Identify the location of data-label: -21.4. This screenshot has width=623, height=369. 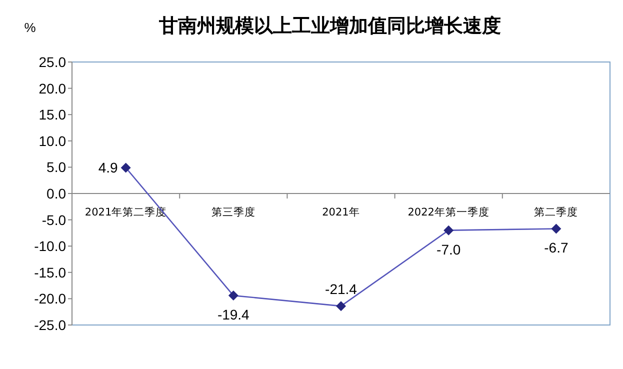
(341, 289).